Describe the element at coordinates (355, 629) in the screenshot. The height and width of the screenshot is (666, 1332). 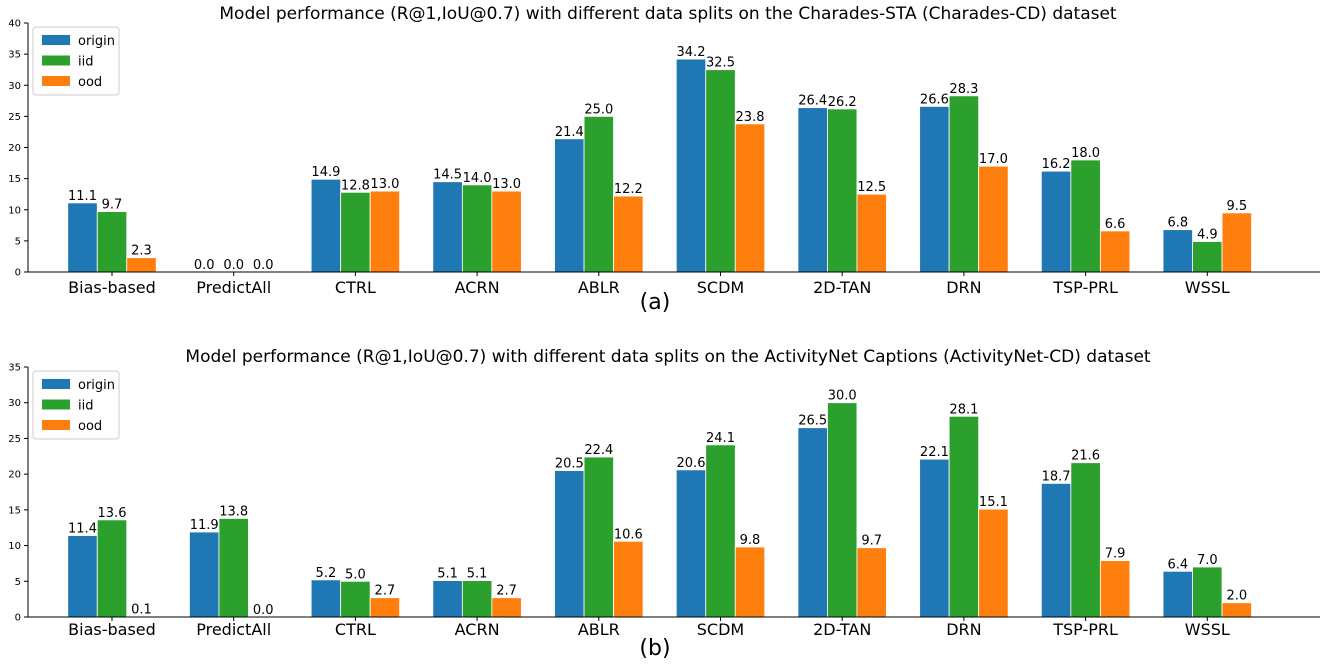
I see `x-tick-label: CTRL` at that location.